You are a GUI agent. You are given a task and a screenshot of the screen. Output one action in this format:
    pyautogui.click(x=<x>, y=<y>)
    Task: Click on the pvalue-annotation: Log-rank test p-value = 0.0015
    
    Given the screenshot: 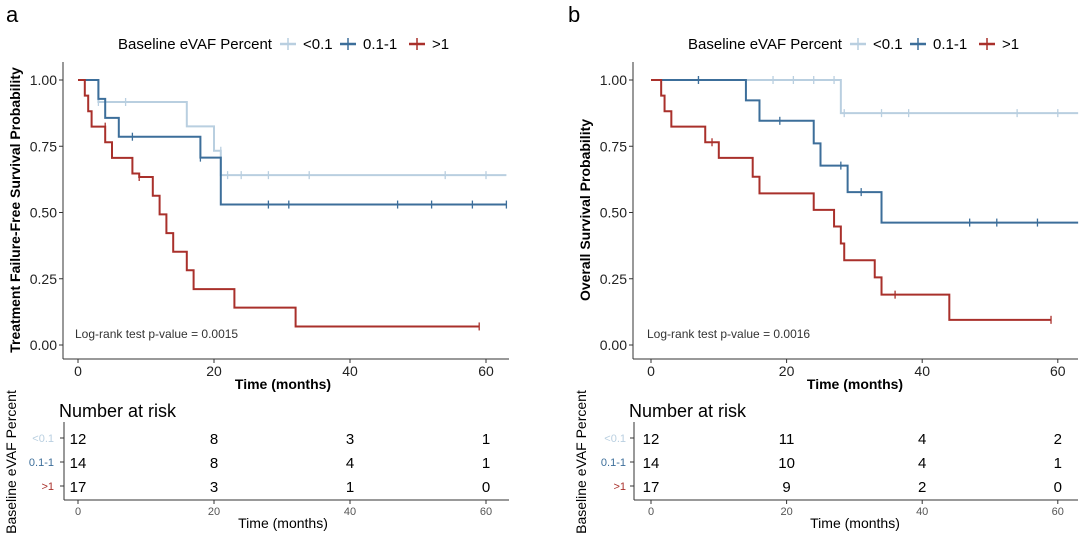 What is the action you would take?
    pyautogui.click(x=156, y=334)
    